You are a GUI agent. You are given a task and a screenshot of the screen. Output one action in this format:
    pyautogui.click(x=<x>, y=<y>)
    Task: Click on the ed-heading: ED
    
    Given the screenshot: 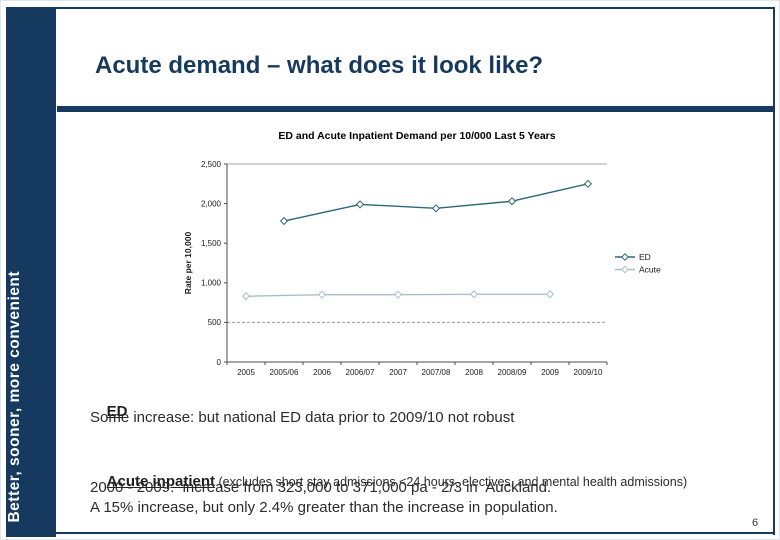 What is the action you would take?
    pyautogui.click(x=109, y=411)
    